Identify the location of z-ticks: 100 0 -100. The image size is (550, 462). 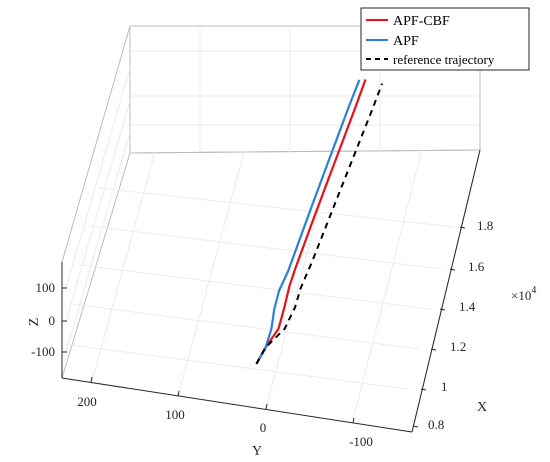
(49, 319).